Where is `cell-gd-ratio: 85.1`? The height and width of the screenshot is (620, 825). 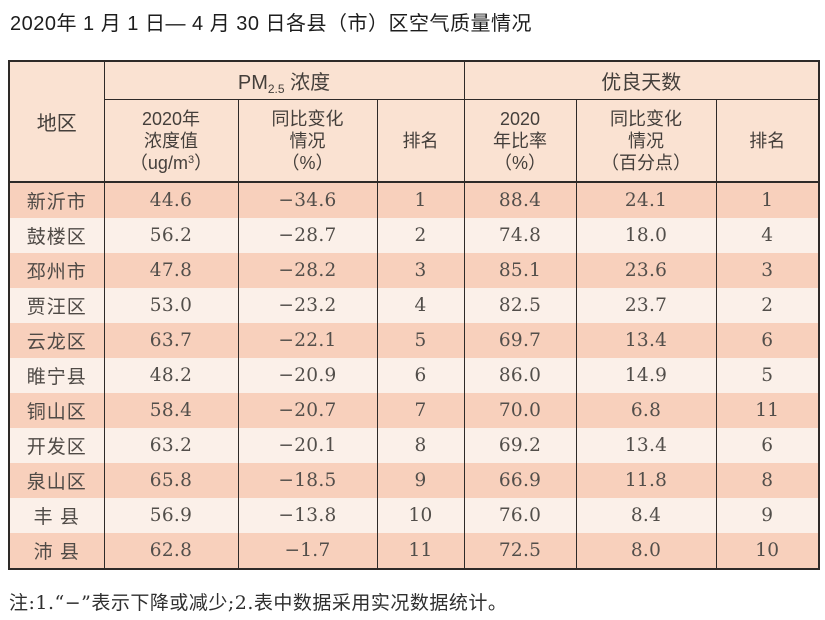
cell-gd-ratio: 85.1 is located at coordinates (520, 270).